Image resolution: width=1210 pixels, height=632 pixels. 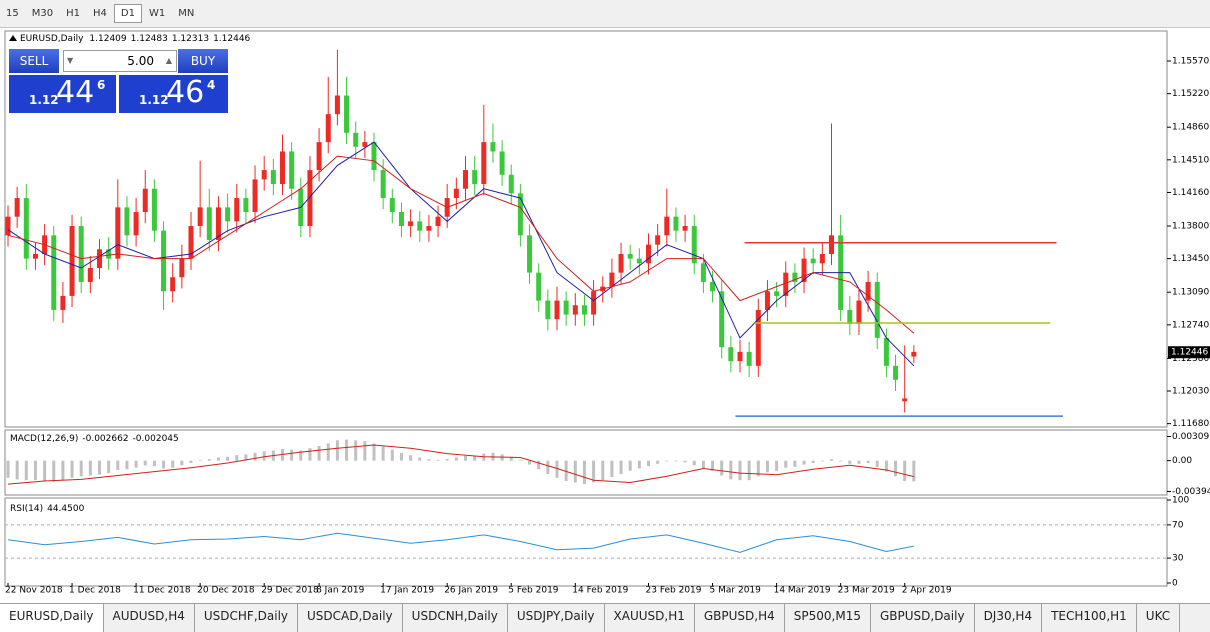 I want to click on chart-tab: AUDUSD,H4, so click(x=149, y=618).